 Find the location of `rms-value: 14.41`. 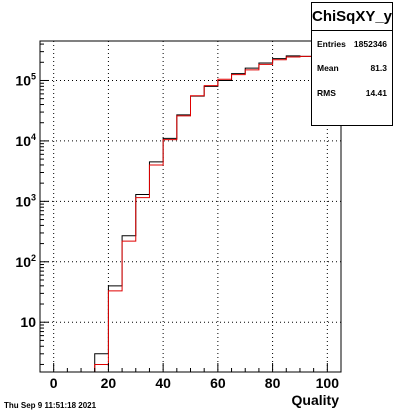

rms-value: 14.41 is located at coordinates (376, 93).